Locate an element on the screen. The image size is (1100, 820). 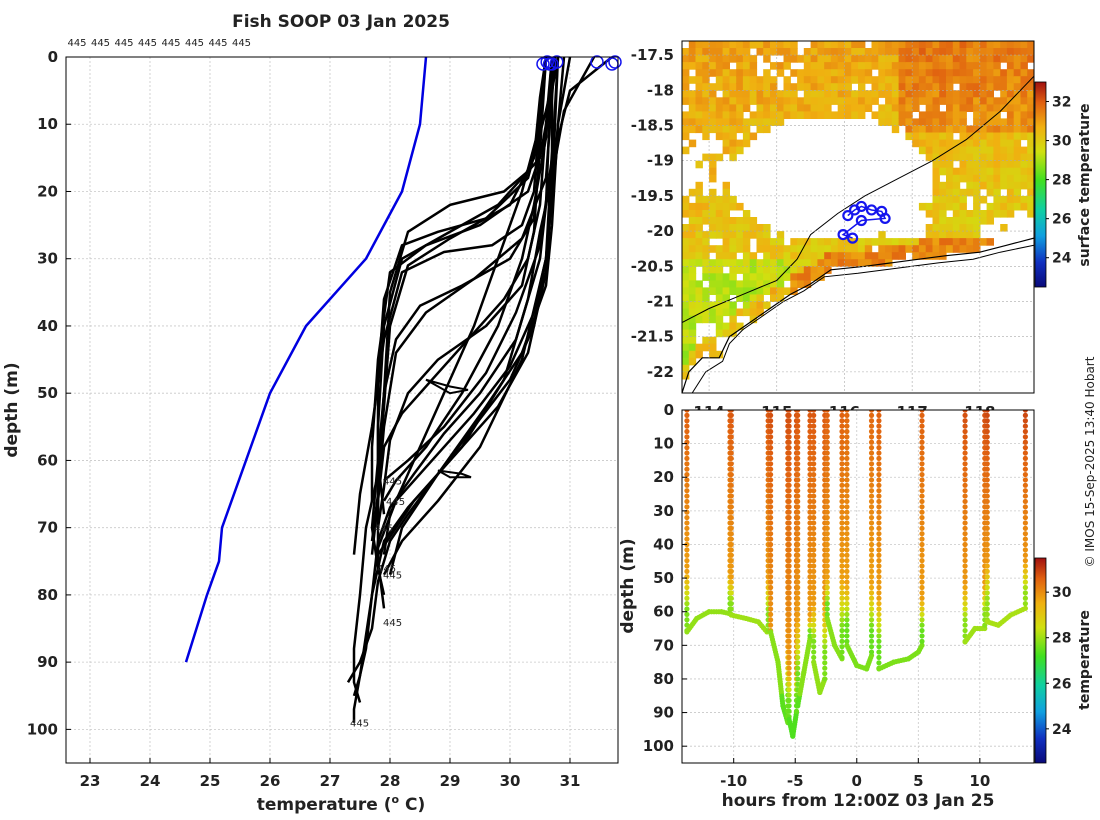
profile-position-marker is located at coordinates (843, 235).